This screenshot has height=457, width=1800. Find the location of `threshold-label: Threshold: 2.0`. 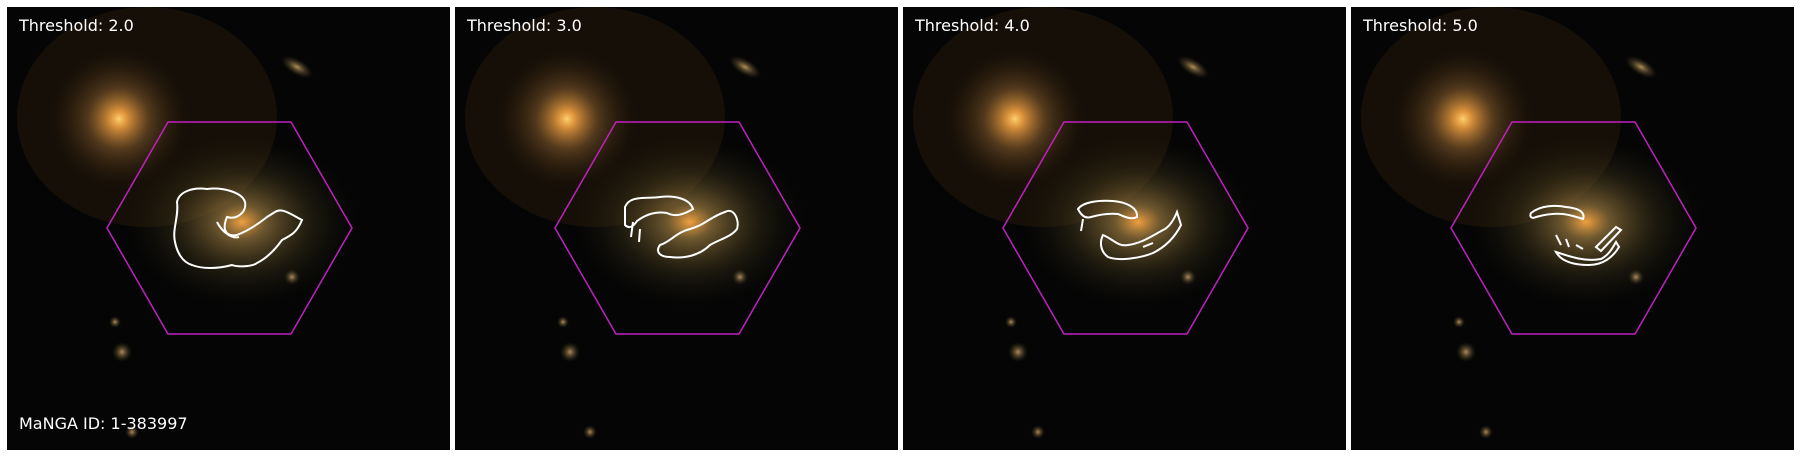

threshold-label: Threshold: 2.0 is located at coordinates (76, 25).